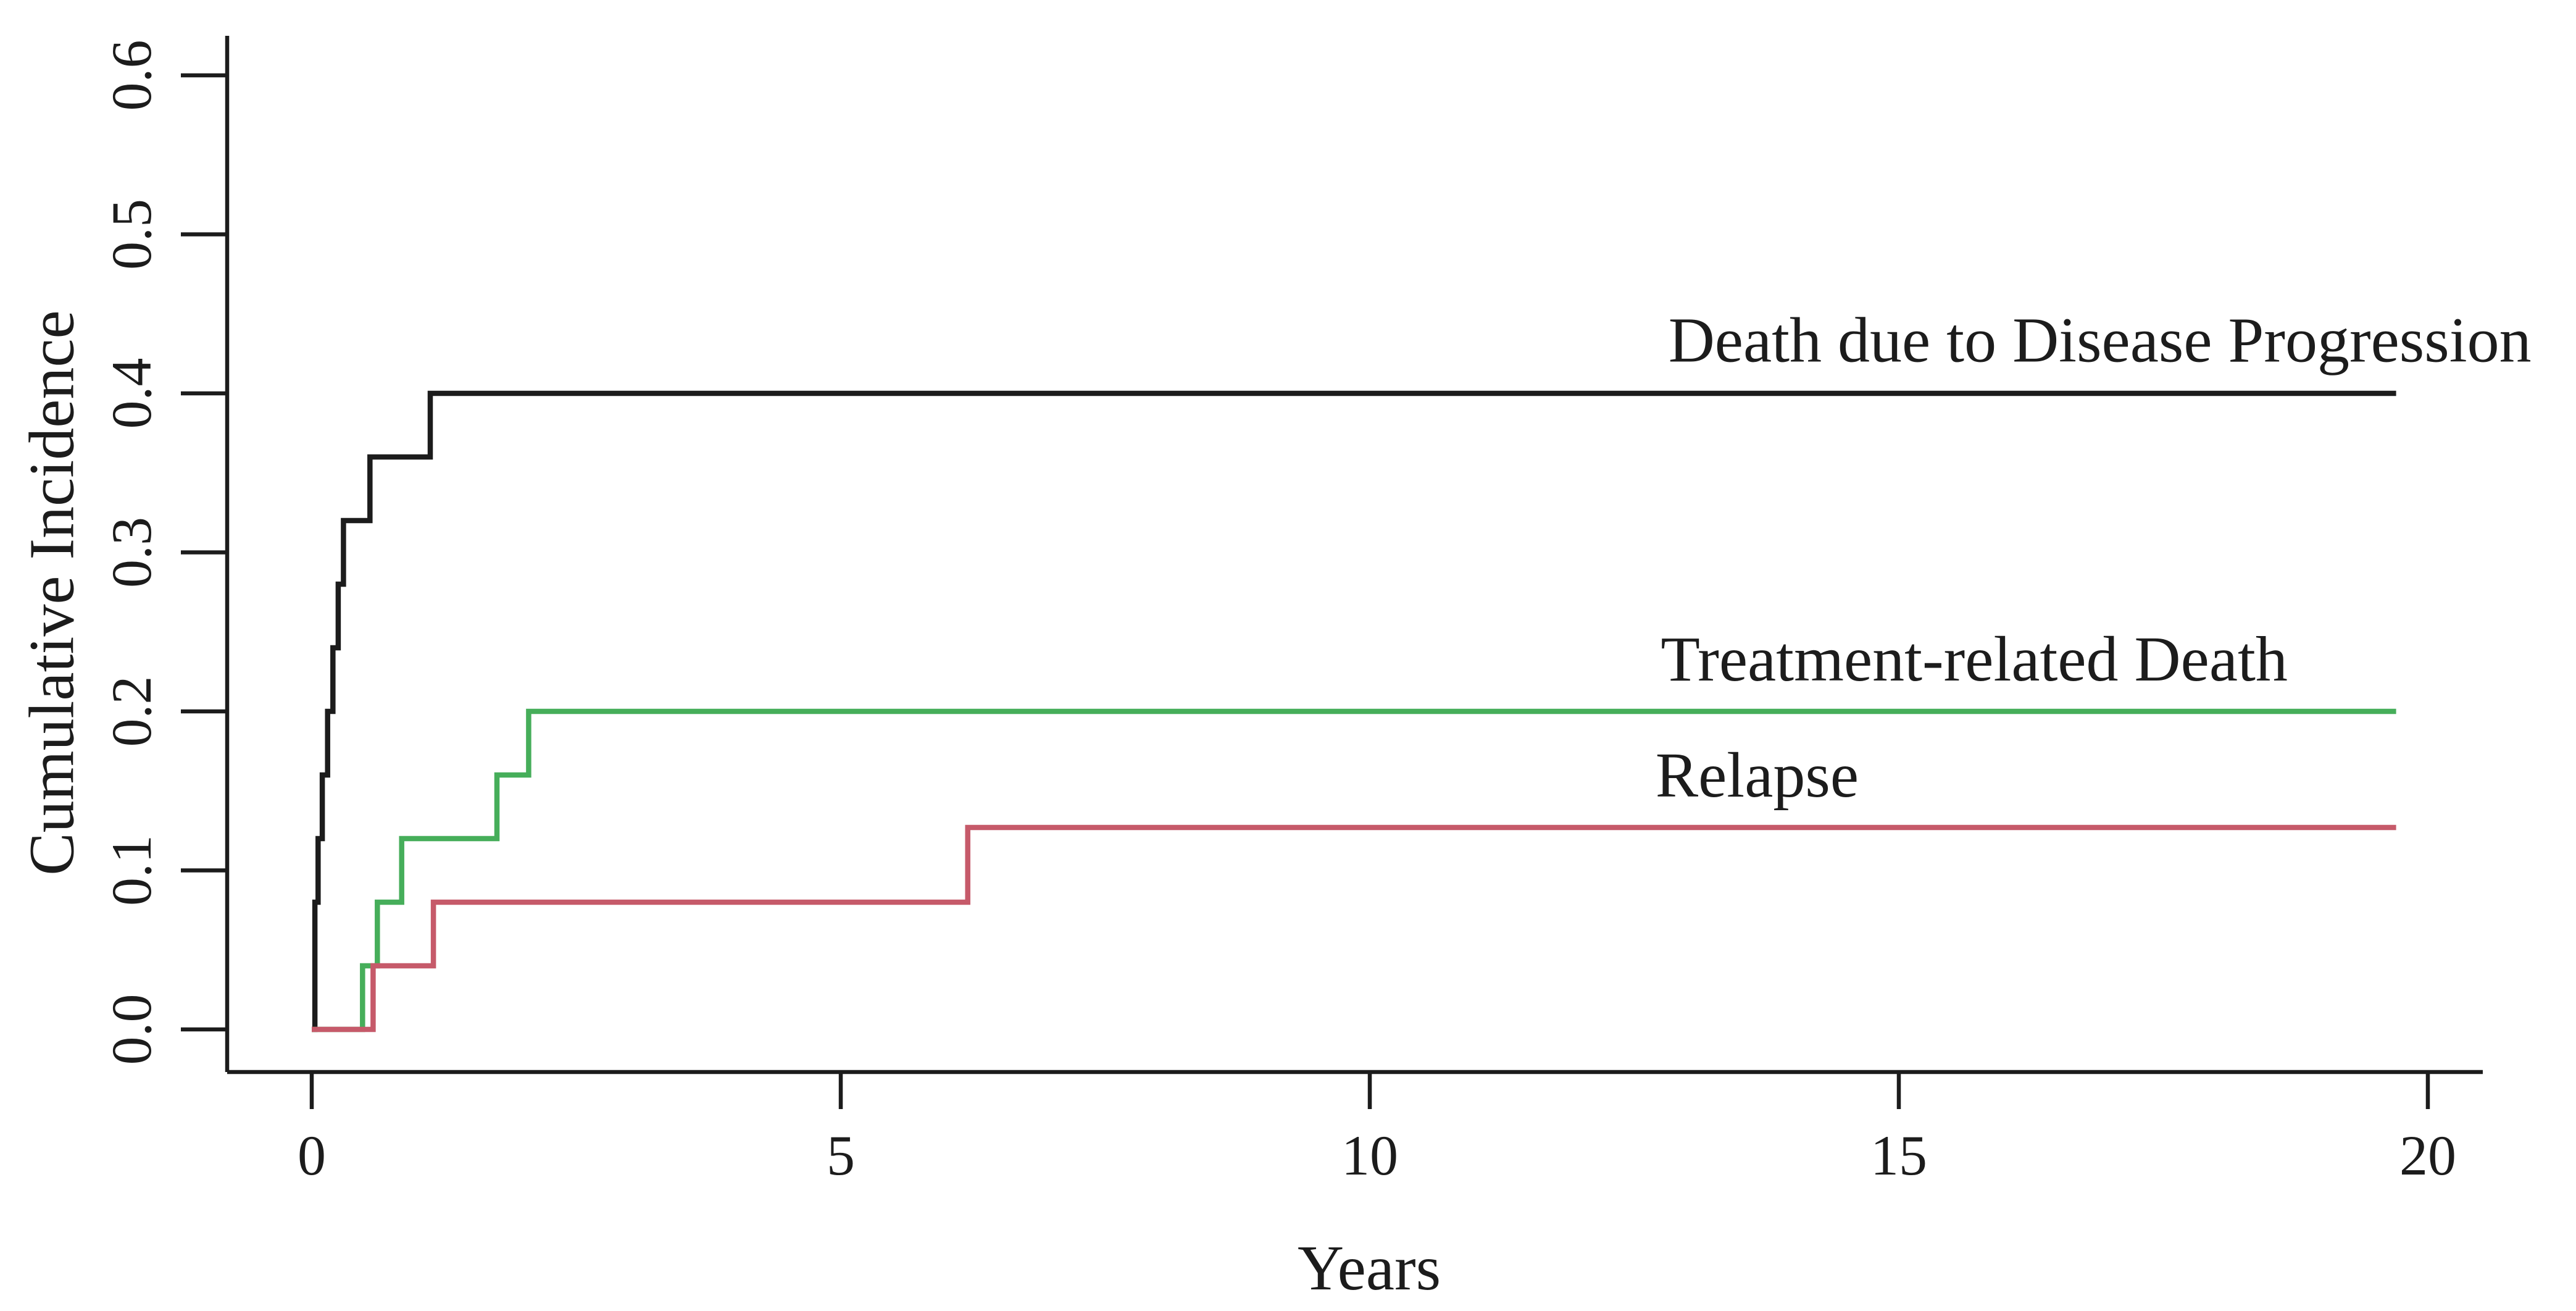  Describe the element at coordinates (841, 1155) in the screenshot. I see `x-tick-label-5: 5` at that location.